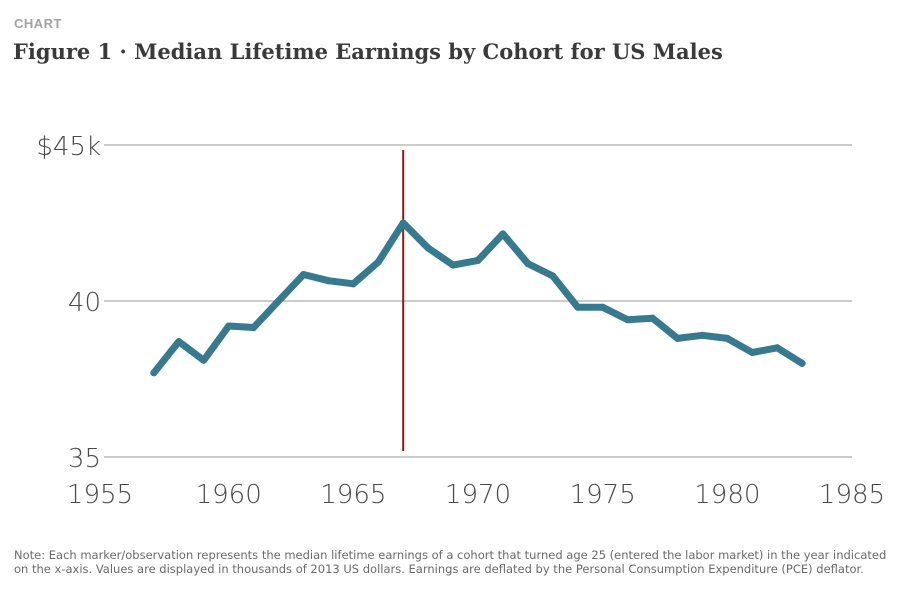 Image resolution: width=910 pixels, height=602 pixels. I want to click on data-point-1967, so click(403, 223).